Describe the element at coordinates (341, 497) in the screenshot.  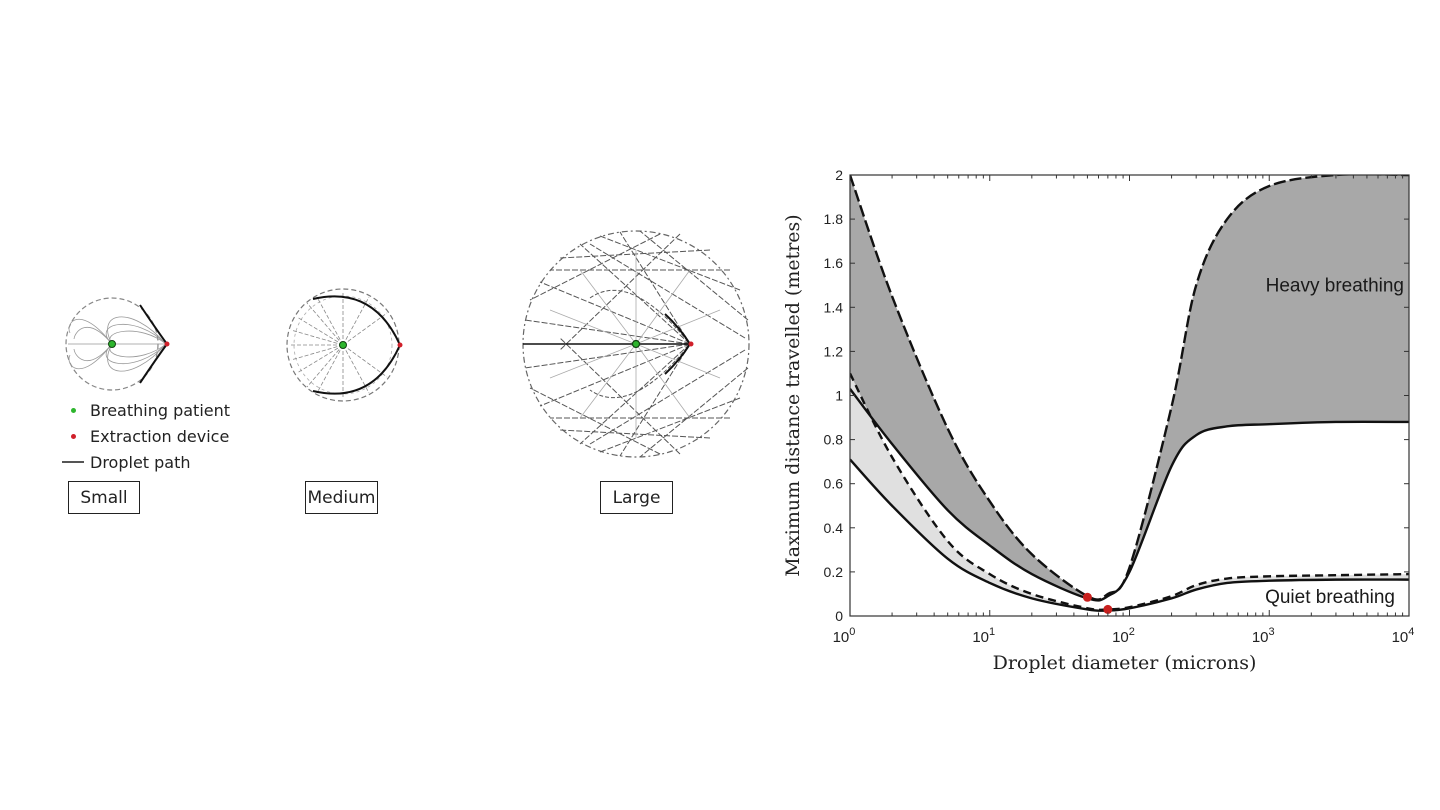
I see `medium-room-label: Medium` at that location.